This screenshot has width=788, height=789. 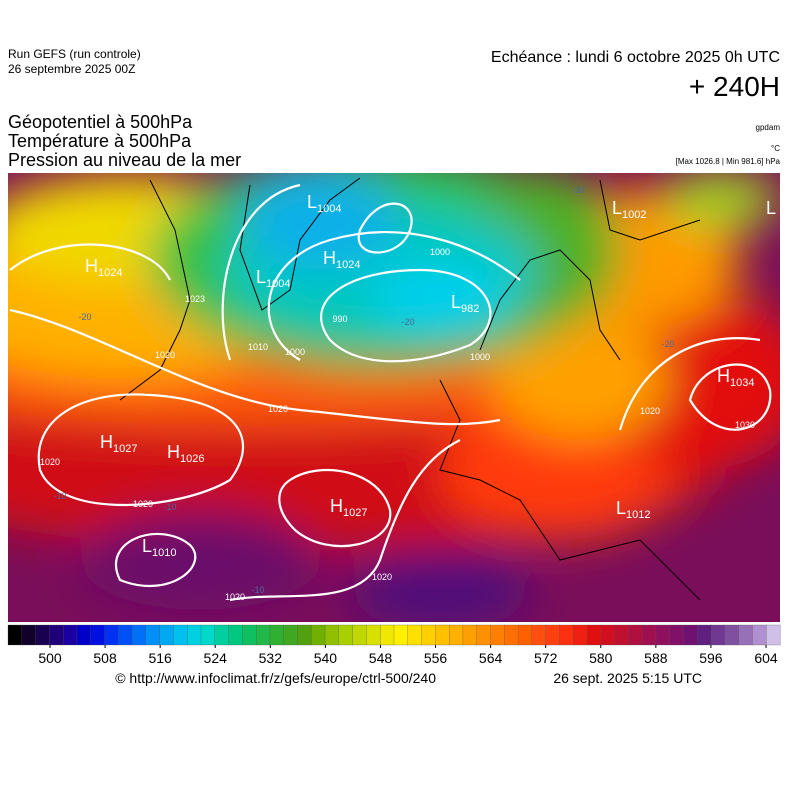 What do you see at coordinates (160, 658) in the screenshot?
I see `colorbar-tick-label: 516` at bounding box center [160, 658].